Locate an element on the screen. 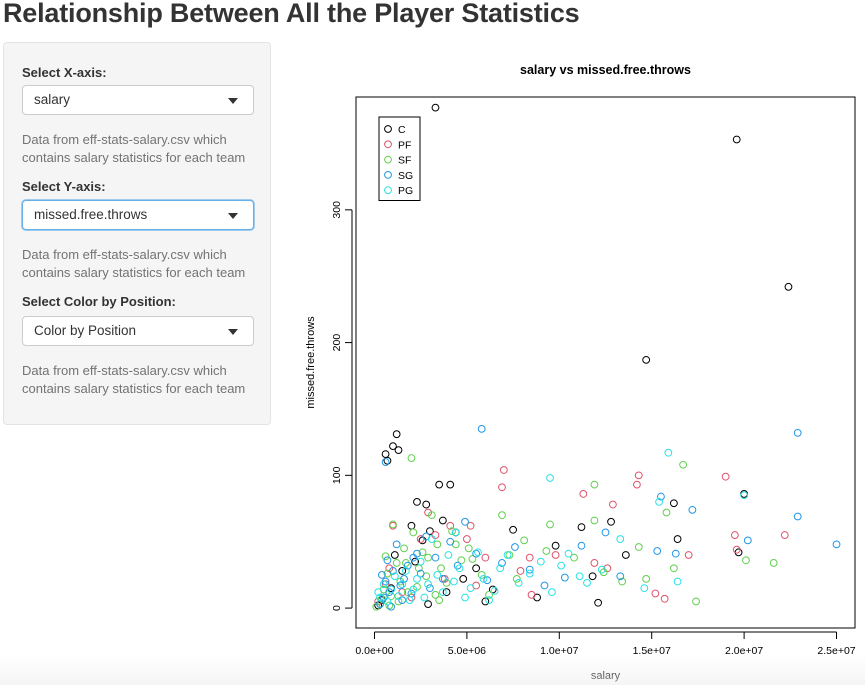 This screenshot has height=685, width=865. y-axis-select: missed.free.throws is located at coordinates (138, 215).